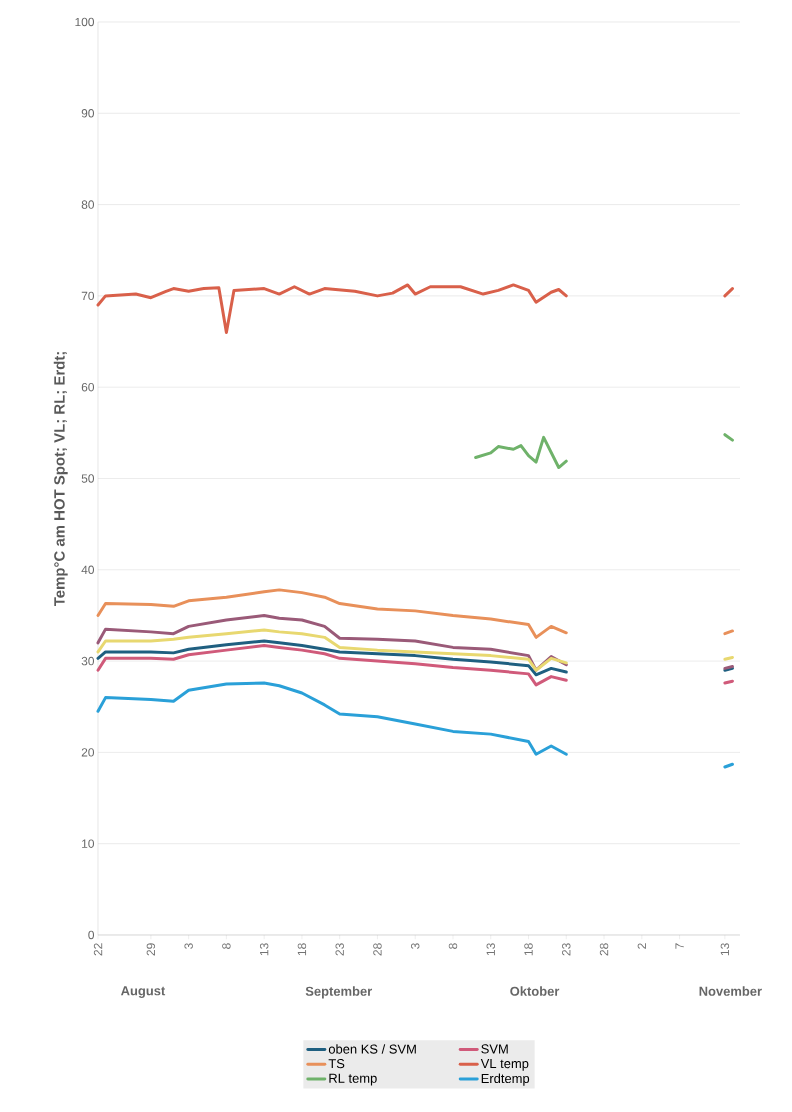  Describe the element at coordinates (85, 22) in the screenshot. I see `y-tick-label: 100` at that location.